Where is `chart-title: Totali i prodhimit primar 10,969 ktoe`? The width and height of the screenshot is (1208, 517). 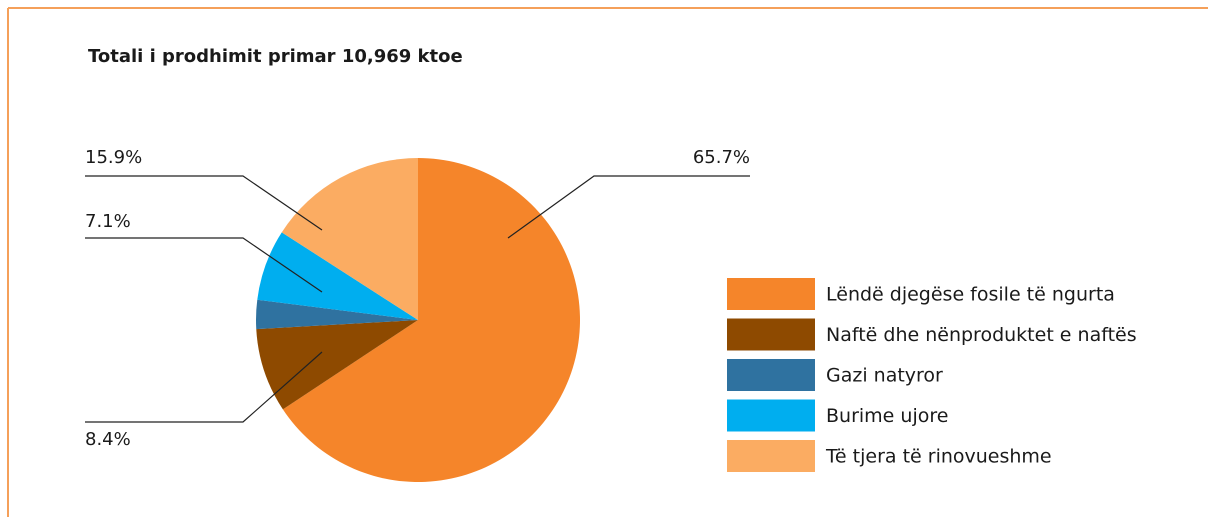 chart-title: Totali i prodhimit primar 10,969 ktoe is located at coordinates (275, 56).